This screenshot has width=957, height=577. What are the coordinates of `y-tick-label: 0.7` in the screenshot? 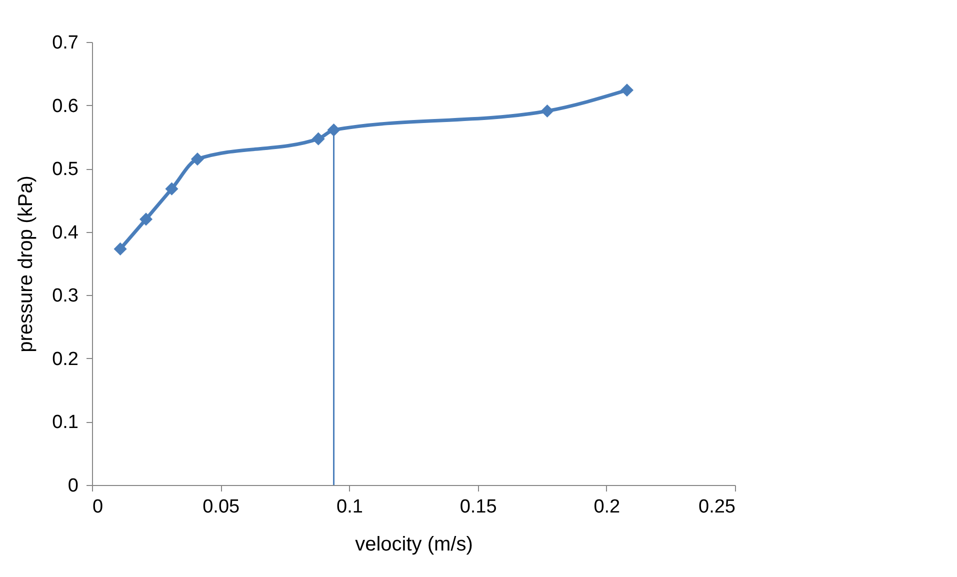 It's located at (65, 43).